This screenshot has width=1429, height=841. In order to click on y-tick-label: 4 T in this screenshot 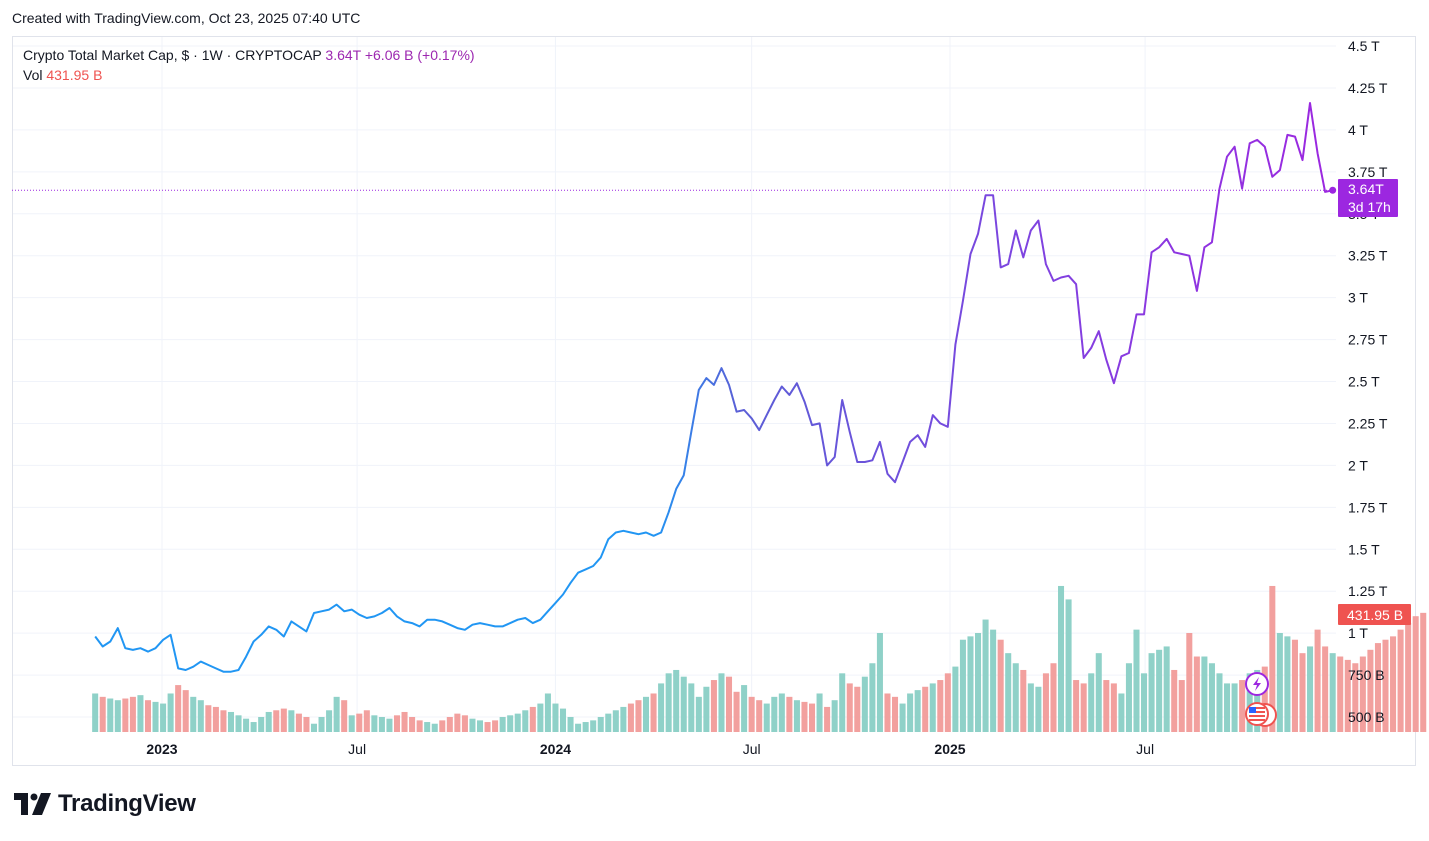, I will do `click(1358, 130)`.